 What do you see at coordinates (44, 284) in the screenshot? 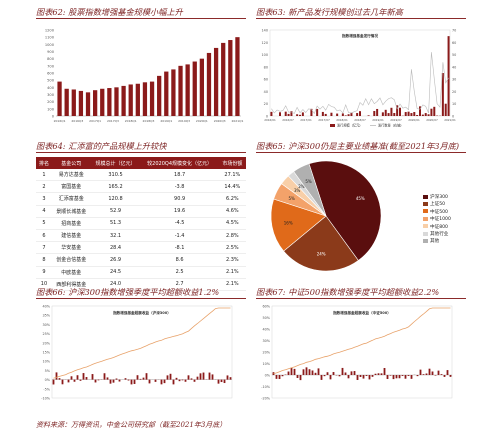
I see `table-cell: 10` at bounding box center [44, 284].